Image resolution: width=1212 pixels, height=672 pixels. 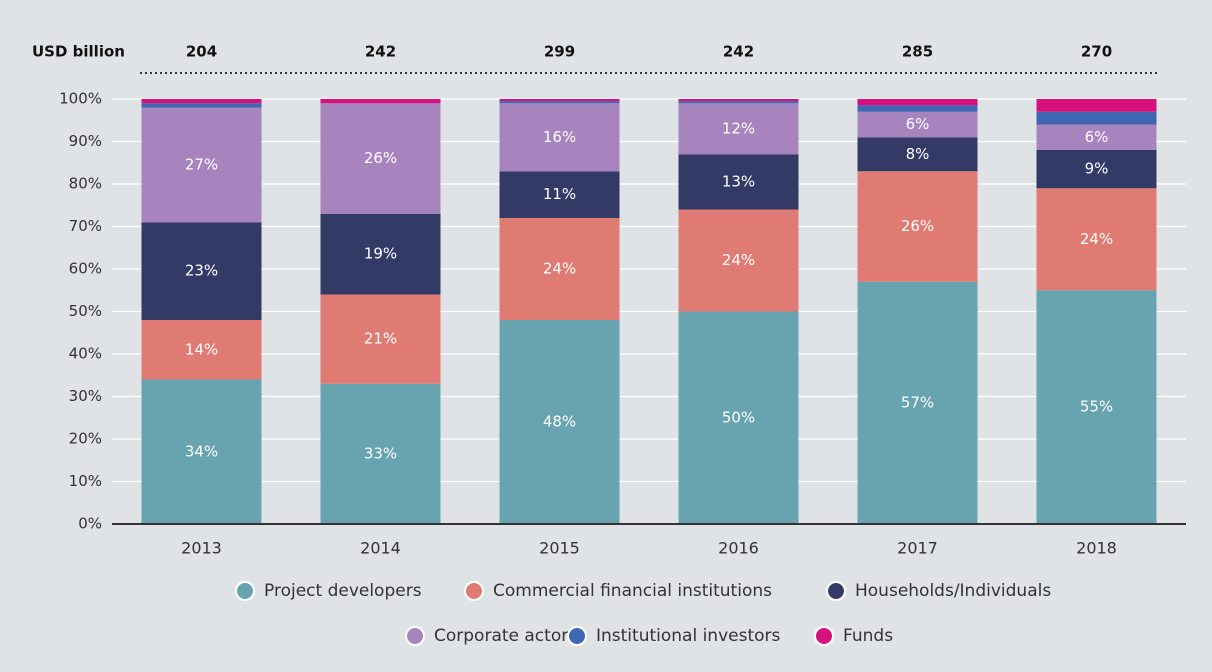 I want to click on data-label: 13%, so click(x=738, y=181).